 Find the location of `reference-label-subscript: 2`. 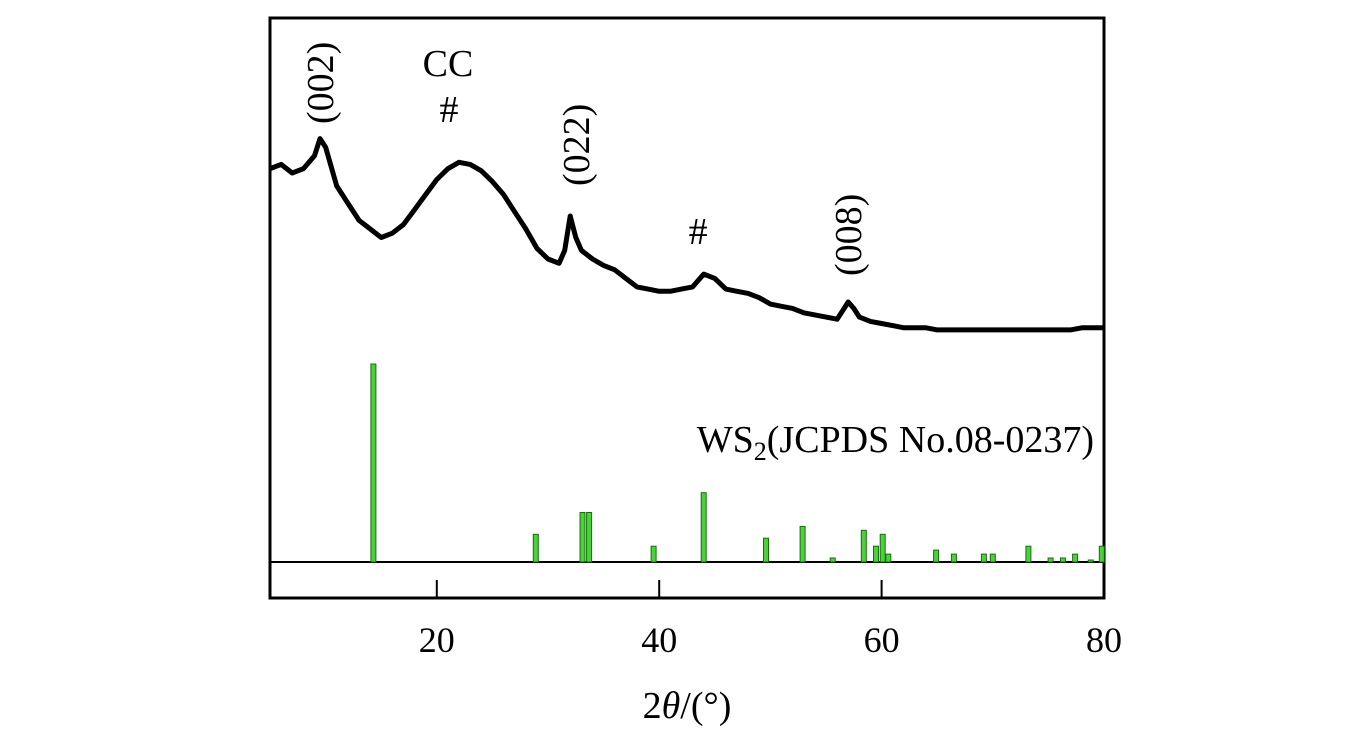

reference-label-subscript: 2 is located at coordinates (760, 451).